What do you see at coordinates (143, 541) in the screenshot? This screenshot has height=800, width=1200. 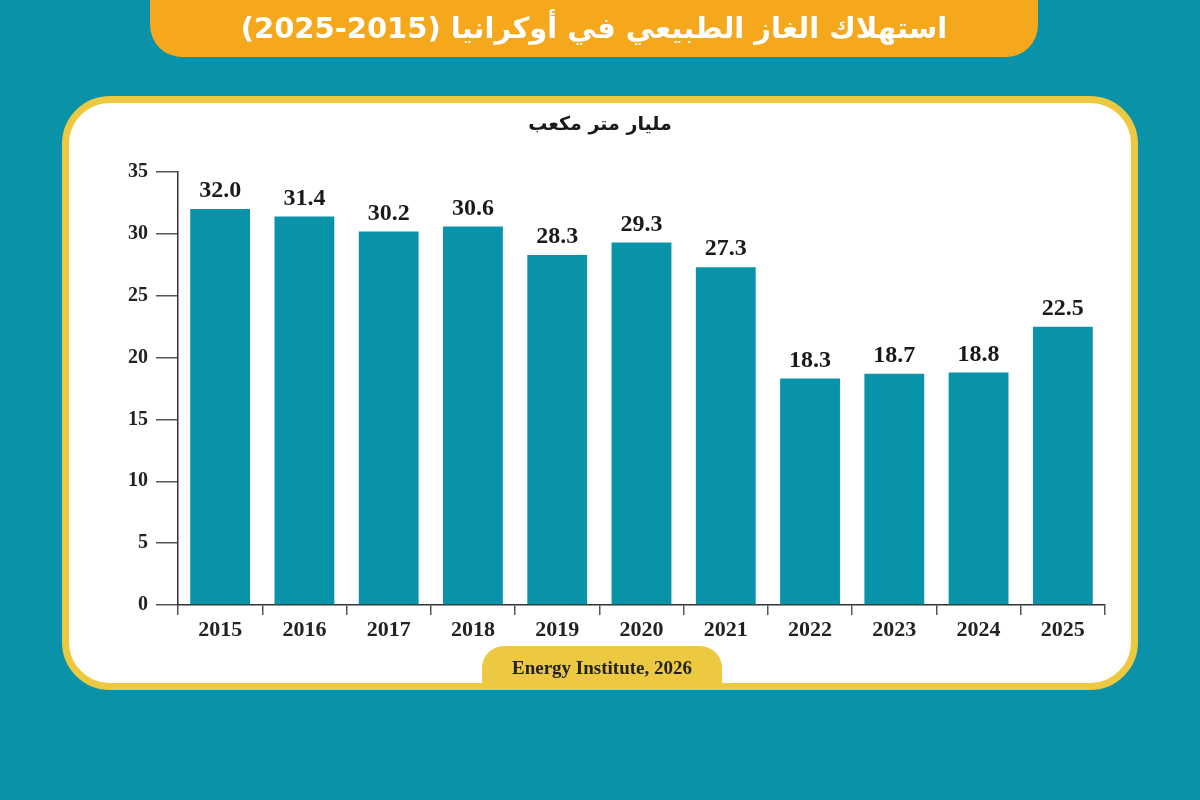 I see `y-tick-label: 5` at bounding box center [143, 541].